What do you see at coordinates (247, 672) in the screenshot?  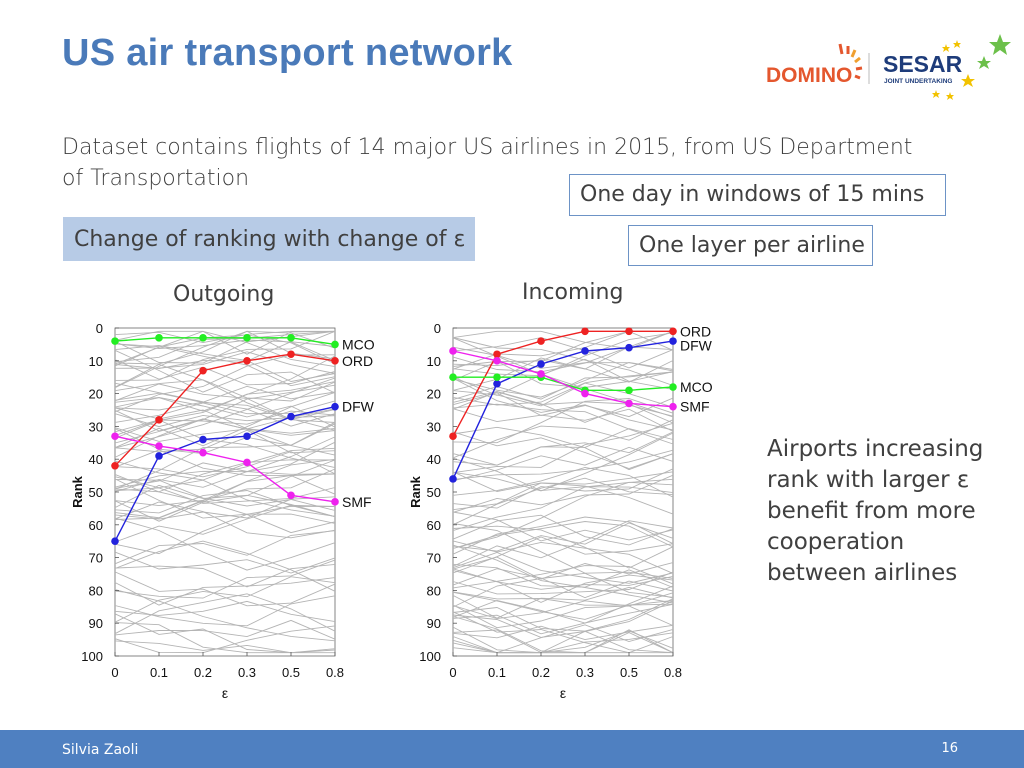 I see `out-xtick-label-3: 0.3` at bounding box center [247, 672].